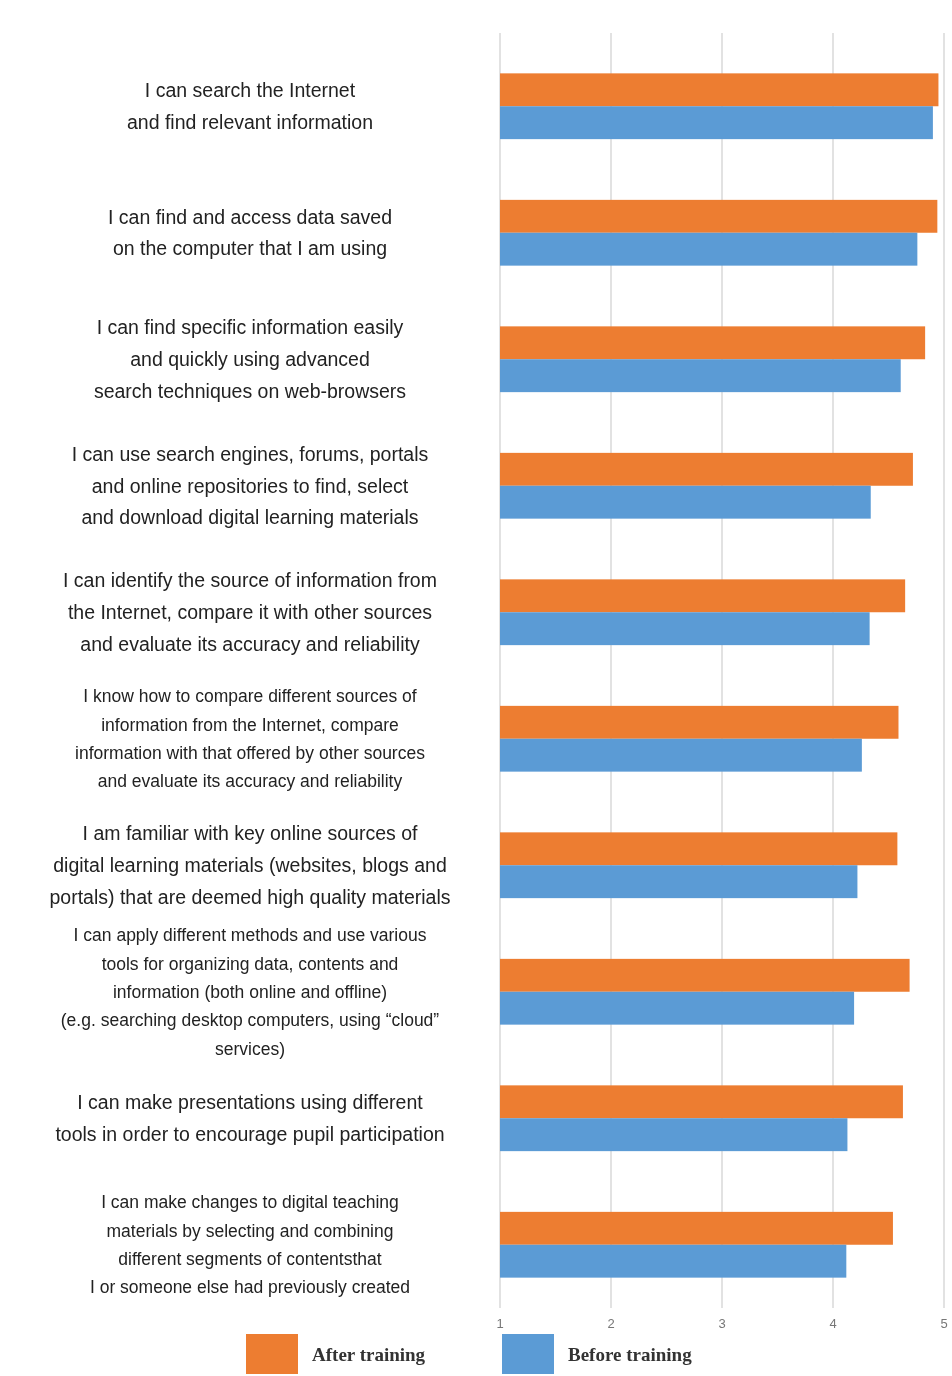 The width and height of the screenshot is (952, 1376). I want to click on y-tick-label: I am familiar with key online sources of digital learning materials (websites, blogs and portals) that are deemed high quality materials, so click(250, 865).